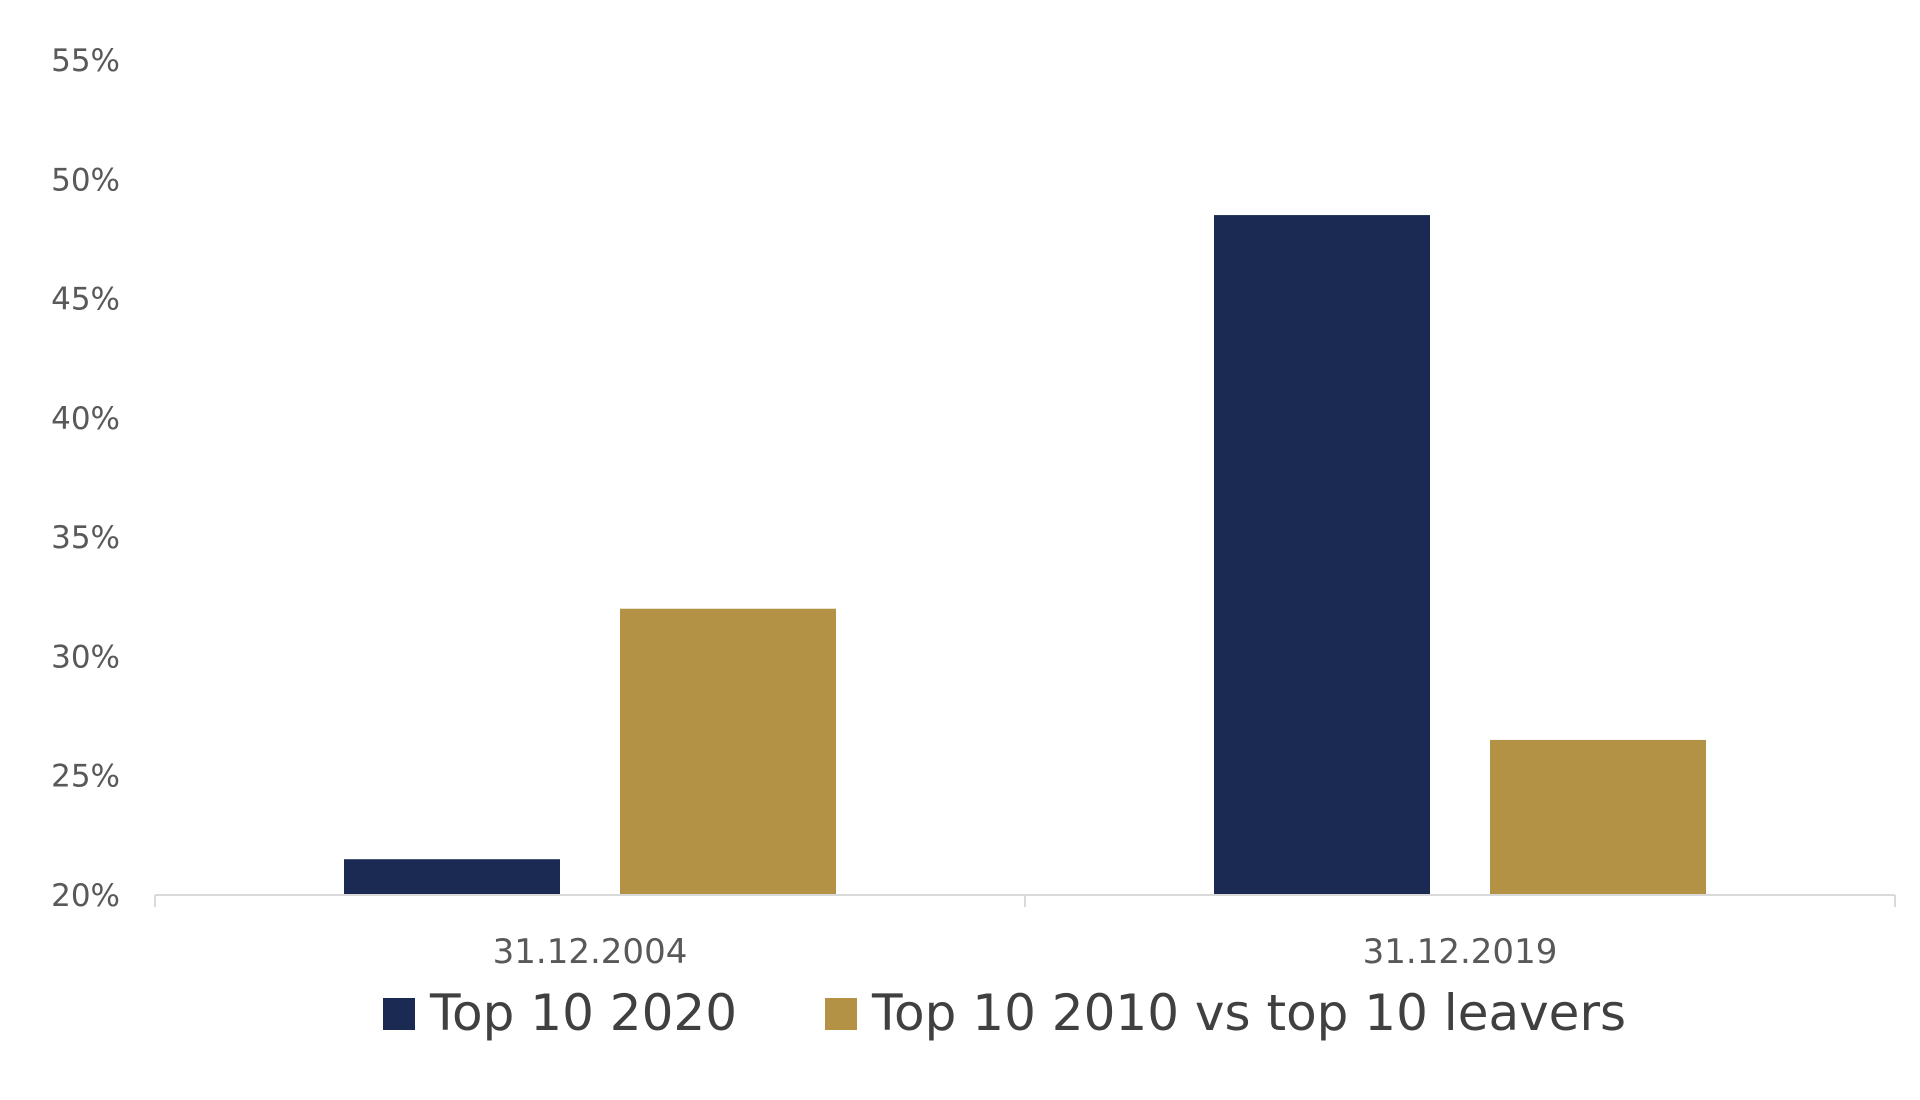 The width and height of the screenshot is (1920, 1100). Describe the element at coordinates (1025, 952) in the screenshot. I see `category-labels: 31.12.2004 31.12.2019` at that location.